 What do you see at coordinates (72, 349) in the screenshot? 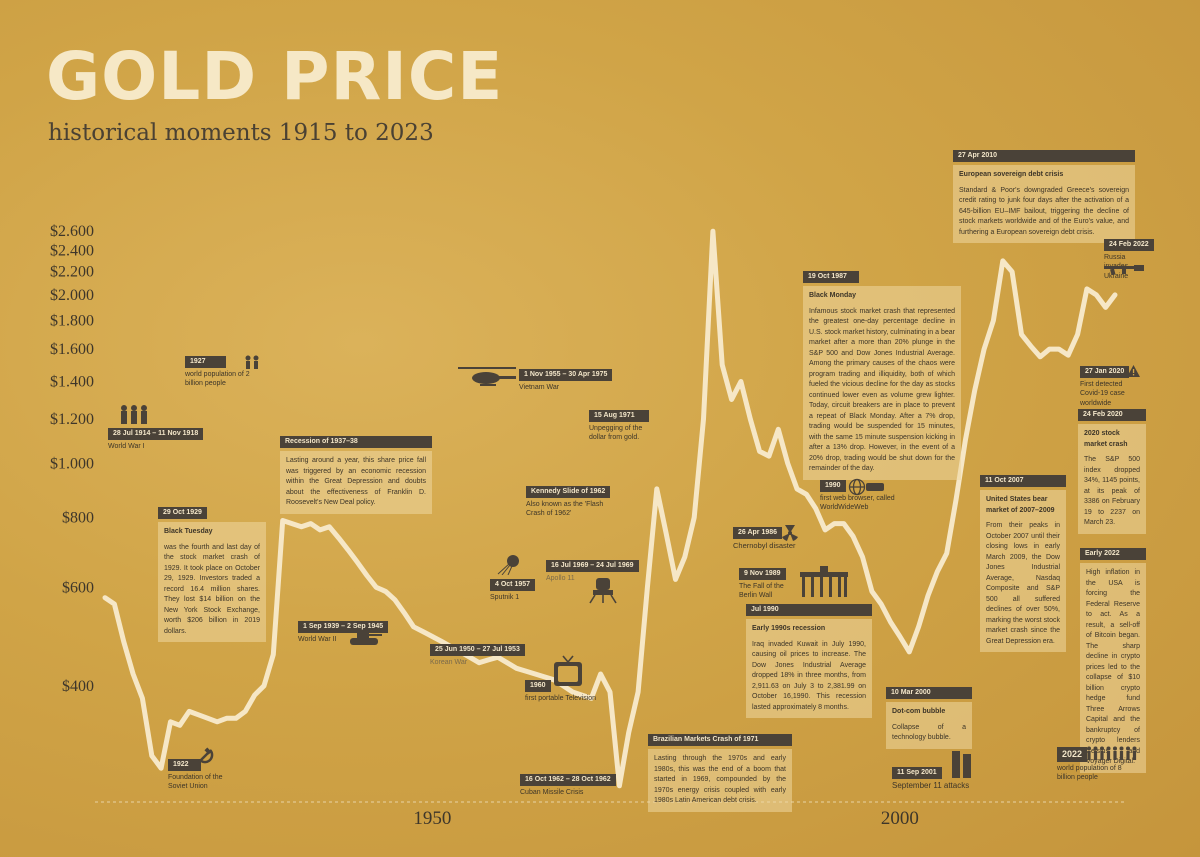
I see `y-tick-label: $1.600` at bounding box center [72, 349].